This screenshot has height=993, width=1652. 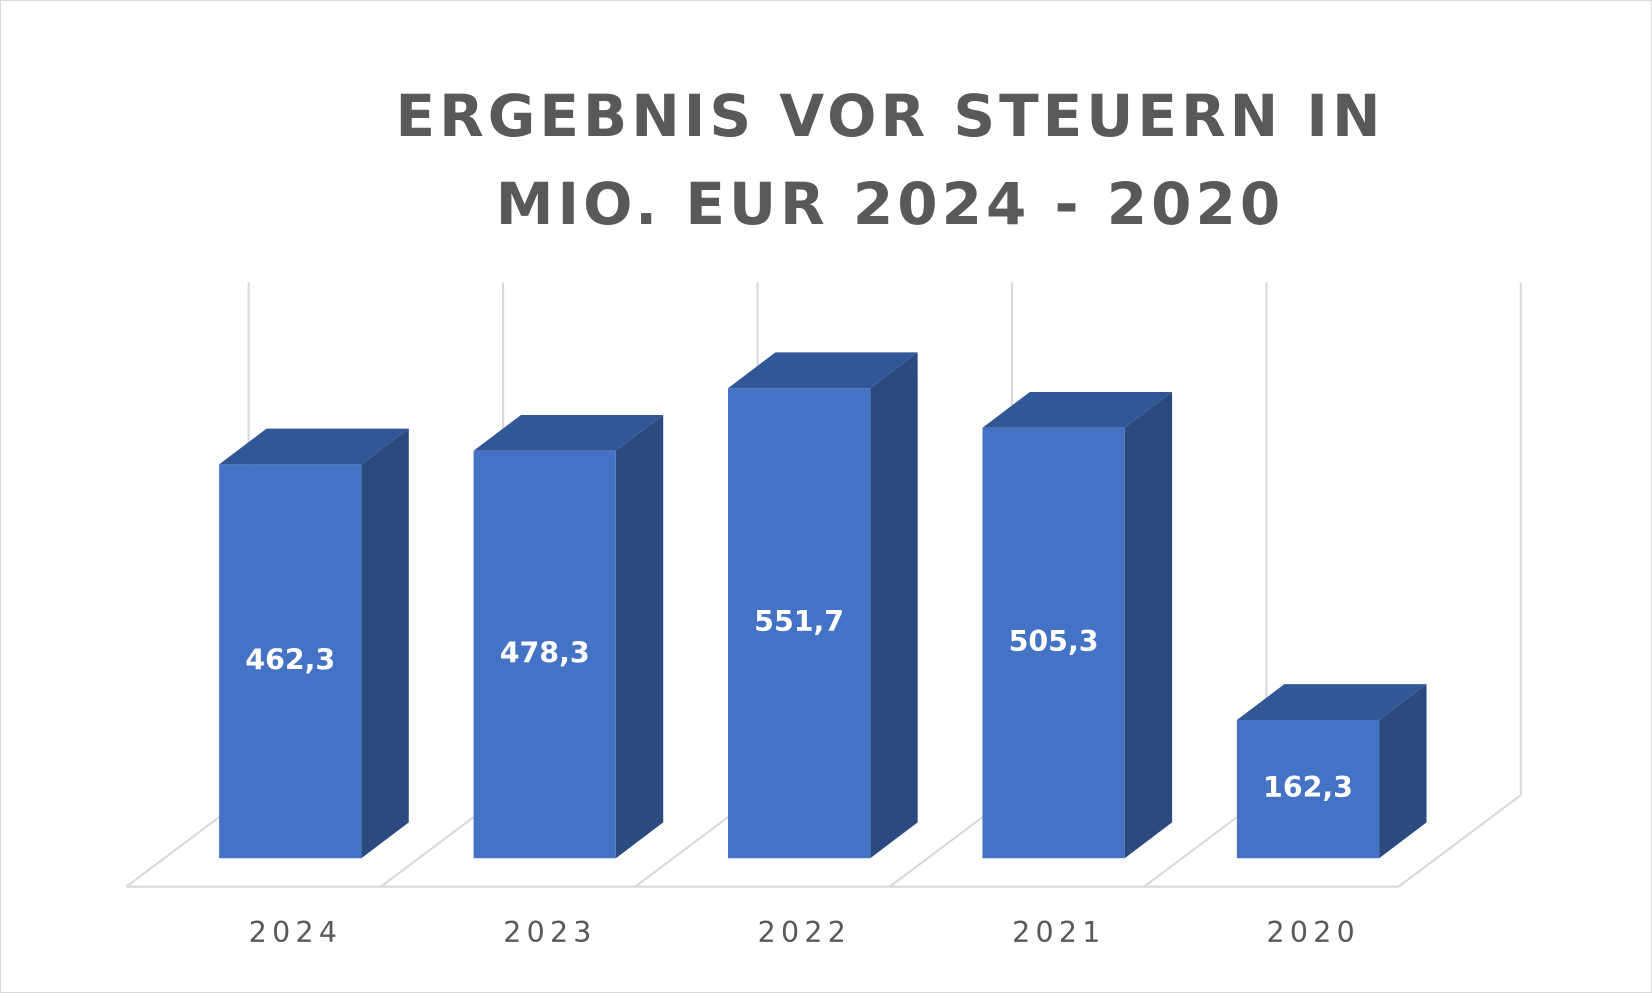 I want to click on x-tick-label: 2020, so click(x=1313, y=932).